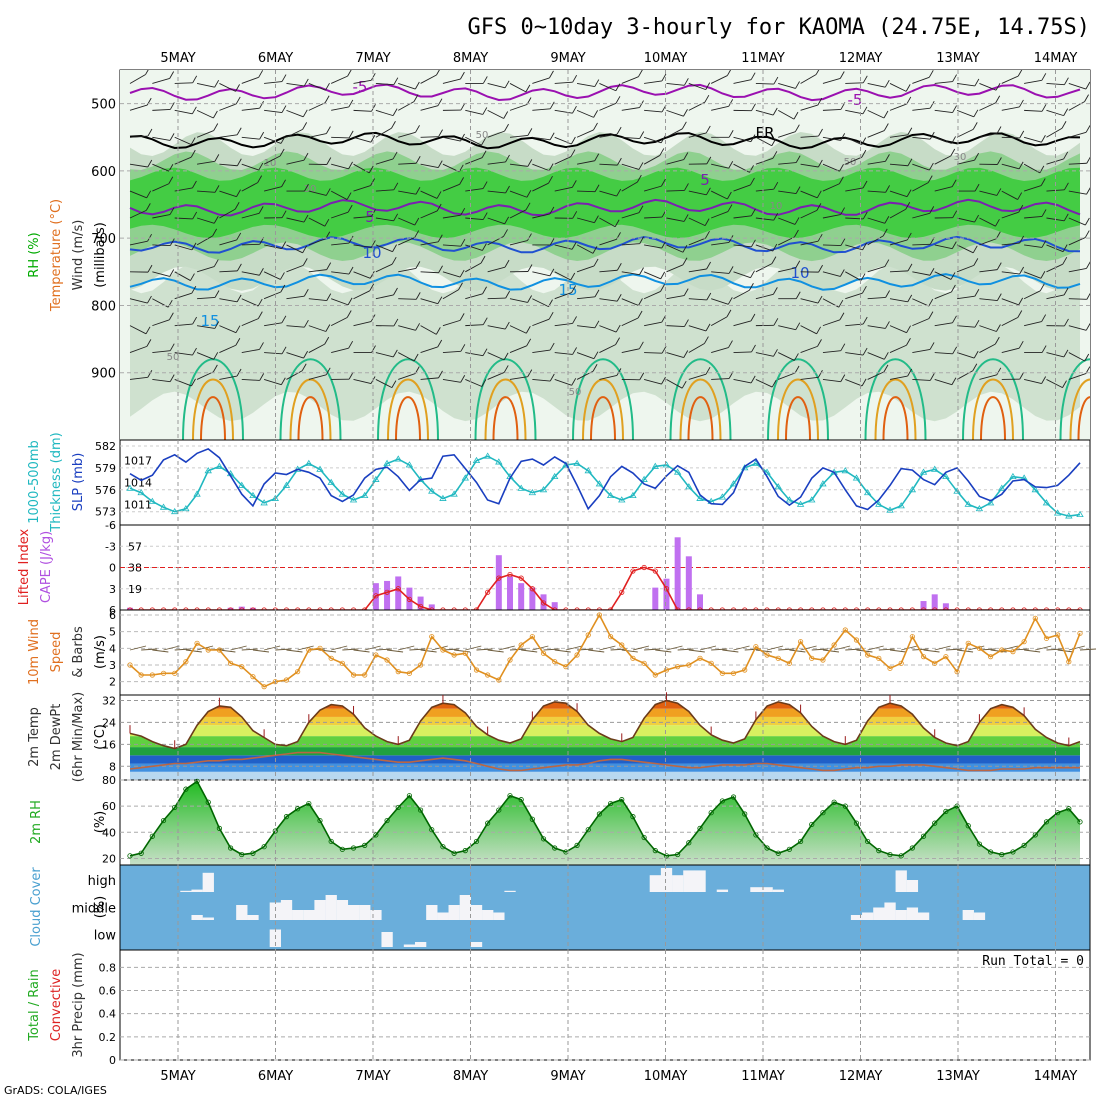 This screenshot has height=1100, width=1100. What do you see at coordinates (108, 967) in the screenshot?
I see `precip-tick-label: 0.8` at bounding box center [108, 967].